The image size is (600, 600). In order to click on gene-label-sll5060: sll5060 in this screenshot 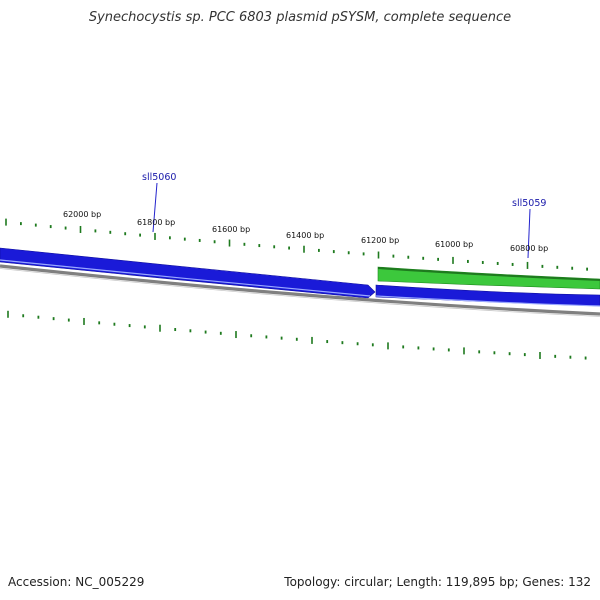, I will do `click(159, 177)`.